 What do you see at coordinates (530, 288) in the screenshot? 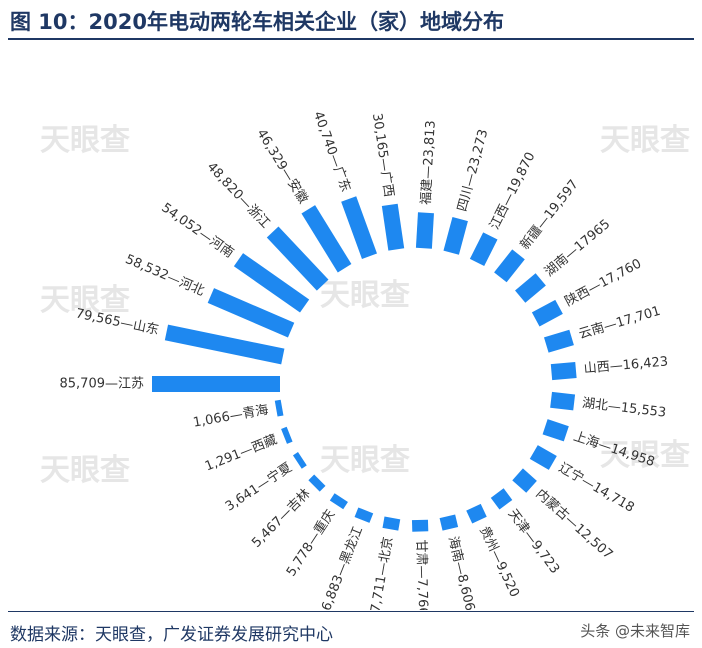
I see `bar-湖南` at bounding box center [530, 288].